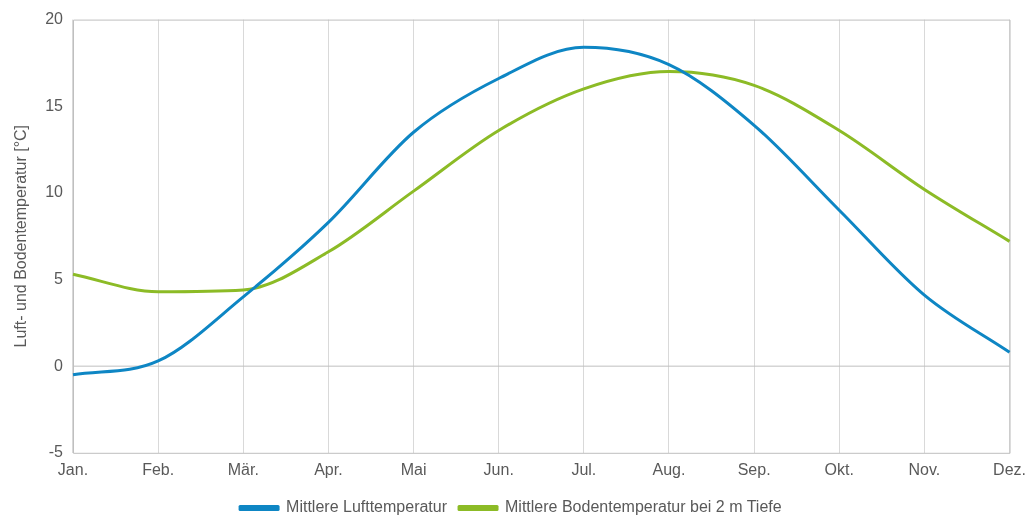 The image size is (1034, 526). Describe the element at coordinates (243, 469) in the screenshot. I see `x-tick-label: Mär.` at that location.